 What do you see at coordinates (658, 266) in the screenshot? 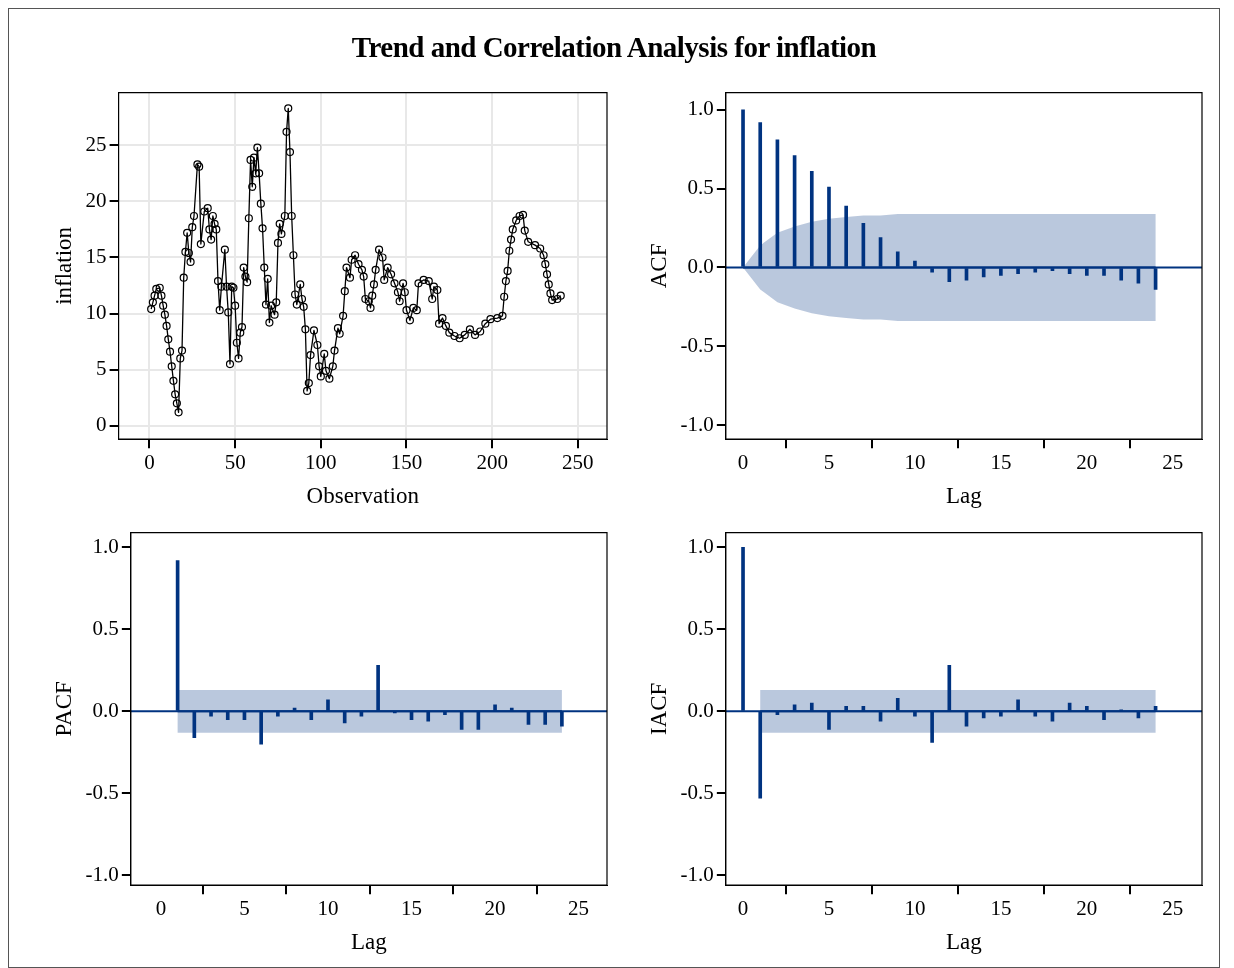
I see `y-axis-title: ACF` at bounding box center [658, 266].